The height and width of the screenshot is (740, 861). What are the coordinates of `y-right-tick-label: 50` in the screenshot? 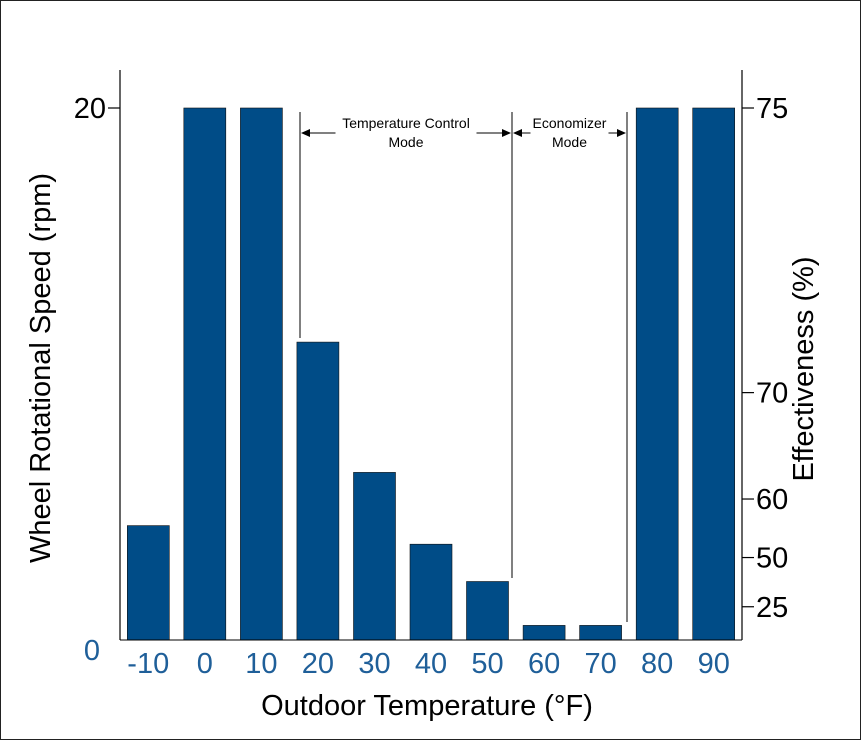 It's located at (772, 559).